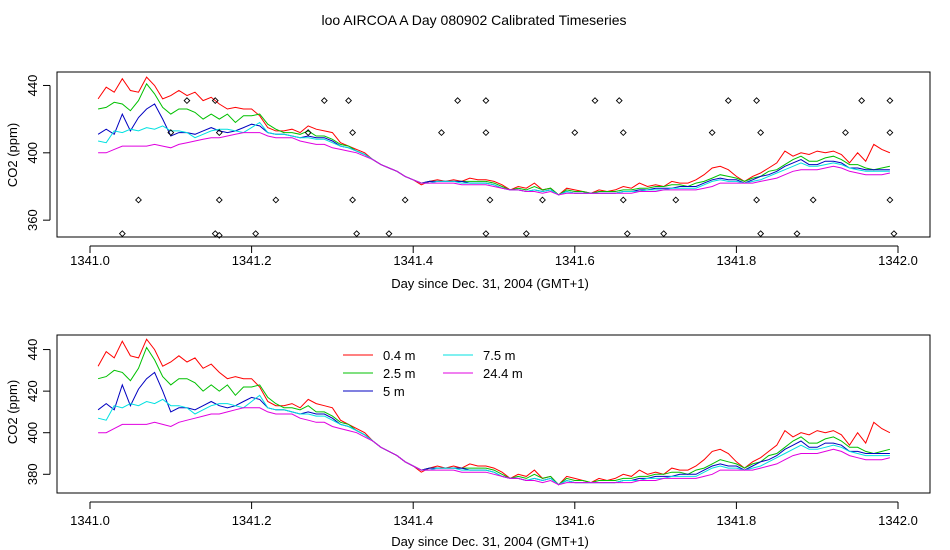 This screenshot has width=950, height=550. Describe the element at coordinates (413, 260) in the screenshot. I see `top-x-tick-label: 1341.4` at that location.